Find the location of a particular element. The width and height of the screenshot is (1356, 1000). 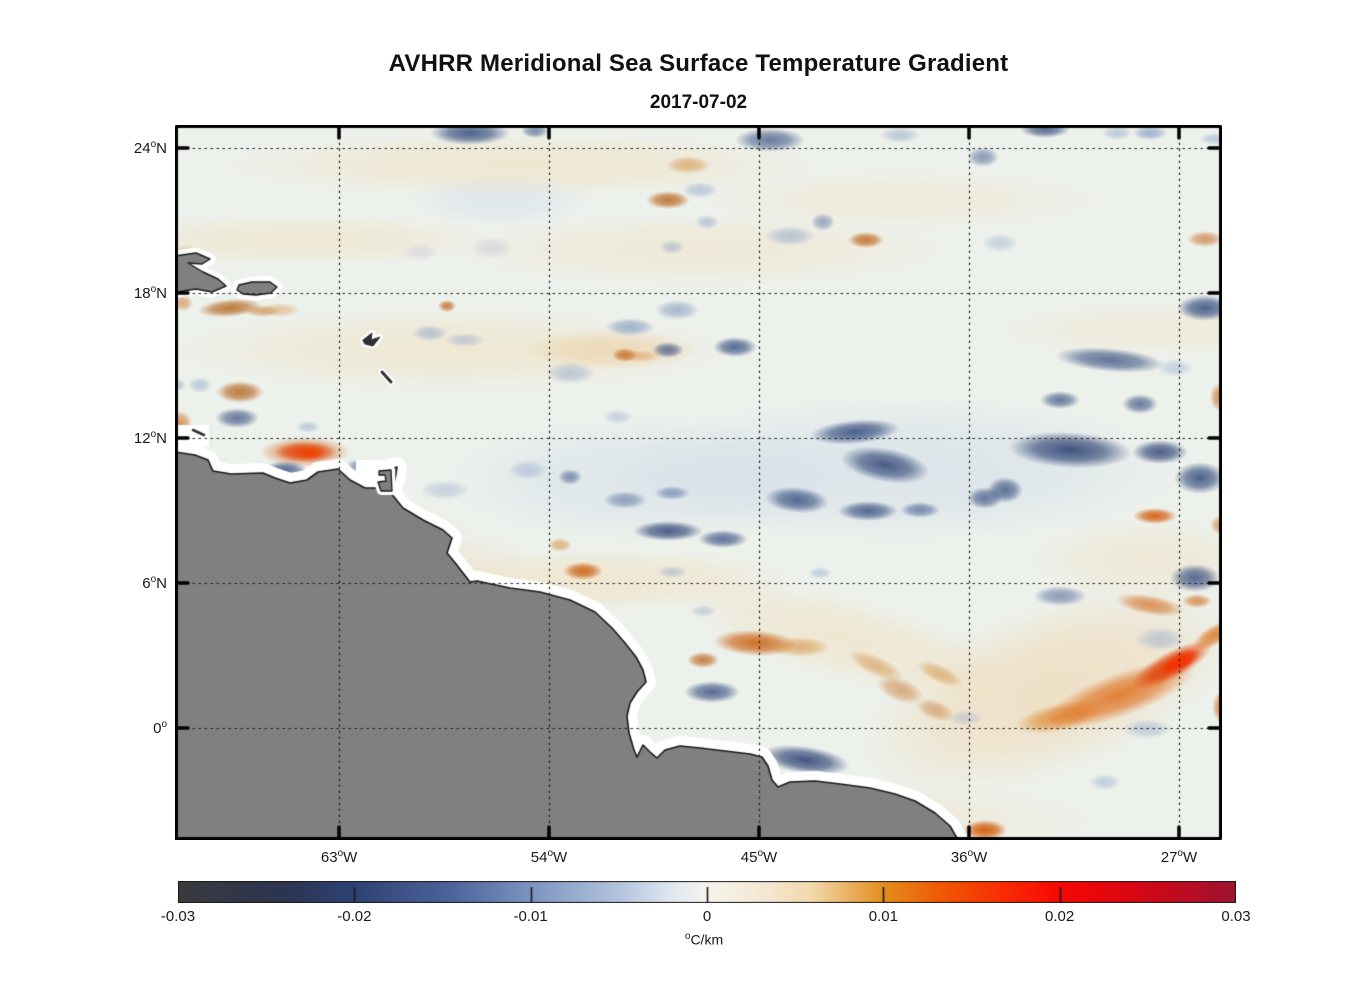

x-tick-label: 45oW is located at coordinates (759, 857).